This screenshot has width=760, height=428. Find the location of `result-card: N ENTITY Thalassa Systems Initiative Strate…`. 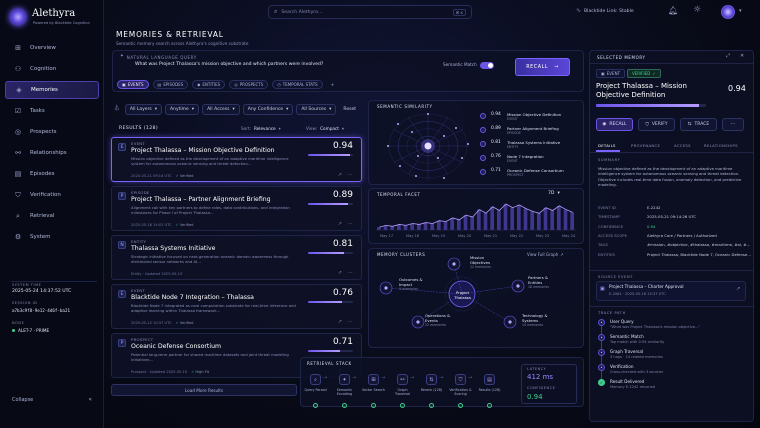

result-card: N ENTITY Thalassa Systems Initiative Strate… is located at coordinates (236, 257).